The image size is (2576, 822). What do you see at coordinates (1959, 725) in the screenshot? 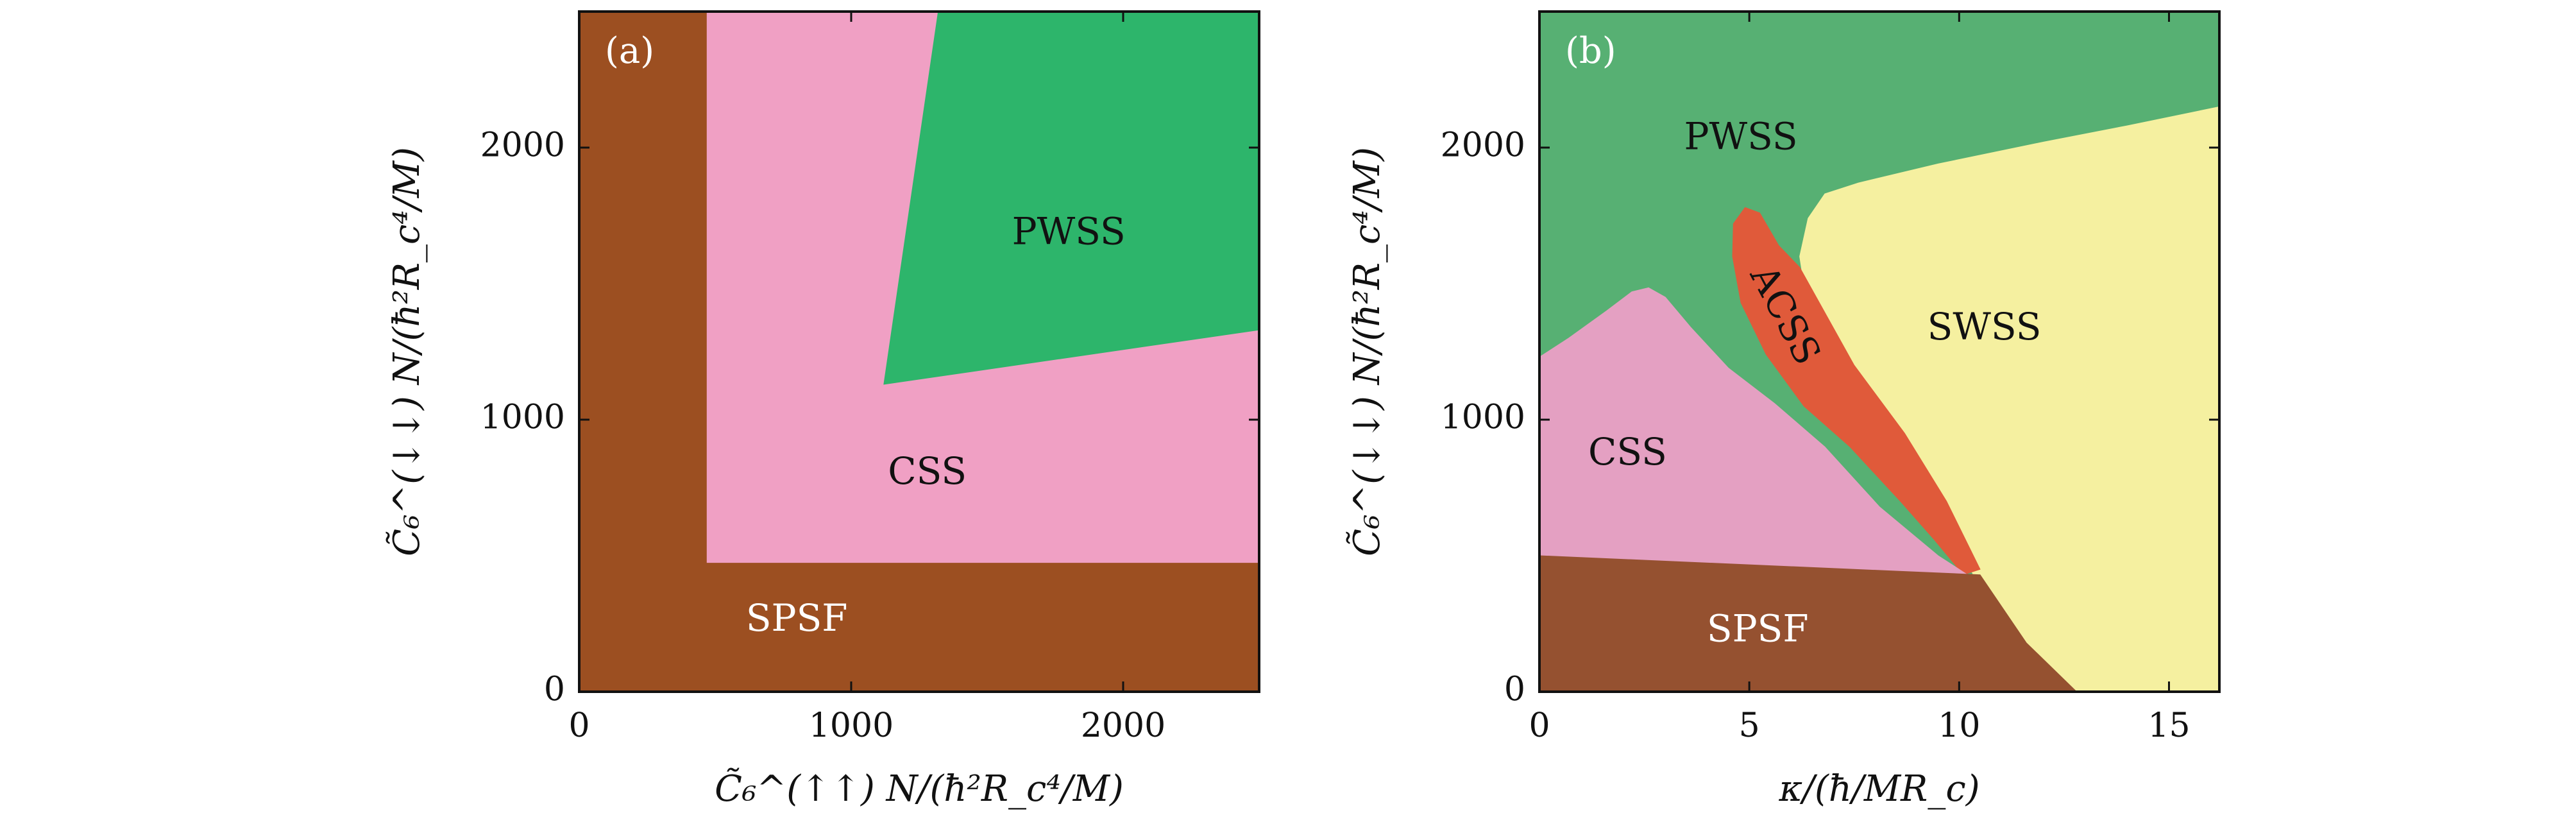
I see `x-tick-label: 10` at bounding box center [1959, 725].